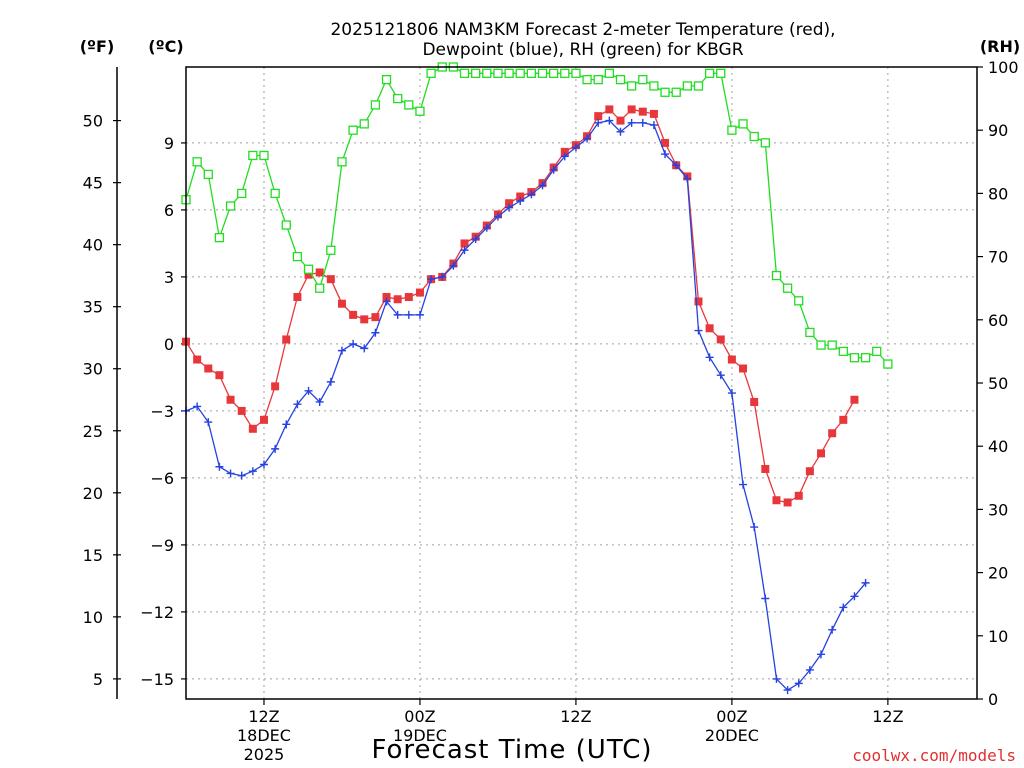 Image resolution: width=1024 pixels, height=768 pixels. What do you see at coordinates (511, 750) in the screenshot?
I see `x-axis-title: Forecast Time (UTC)` at bounding box center [511, 750].